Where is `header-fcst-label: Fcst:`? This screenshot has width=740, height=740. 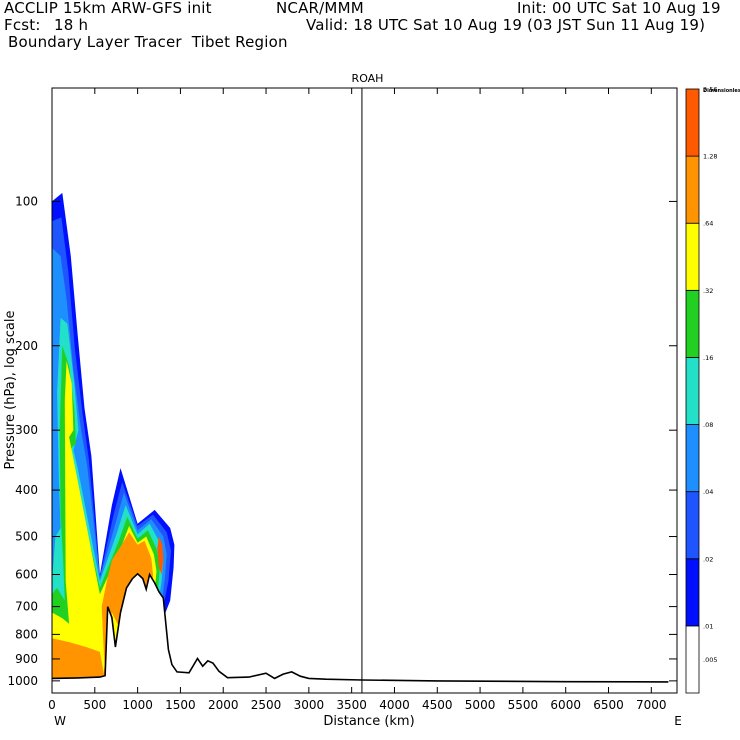 header-fcst-label: Fcst: is located at coordinates (22, 25).